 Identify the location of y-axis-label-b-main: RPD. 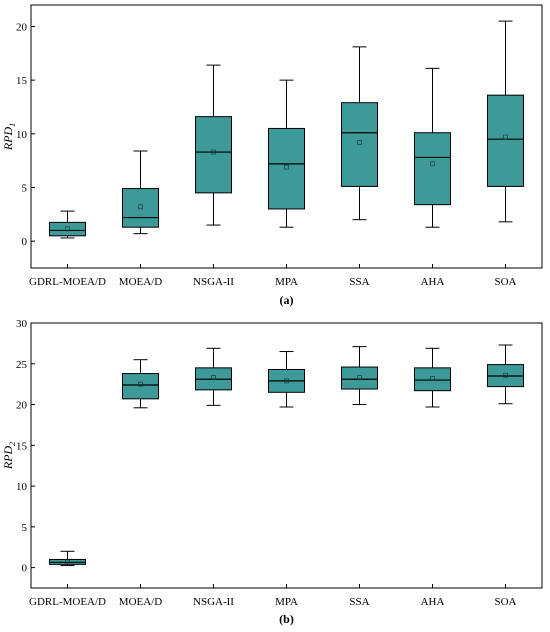
(8, 458).